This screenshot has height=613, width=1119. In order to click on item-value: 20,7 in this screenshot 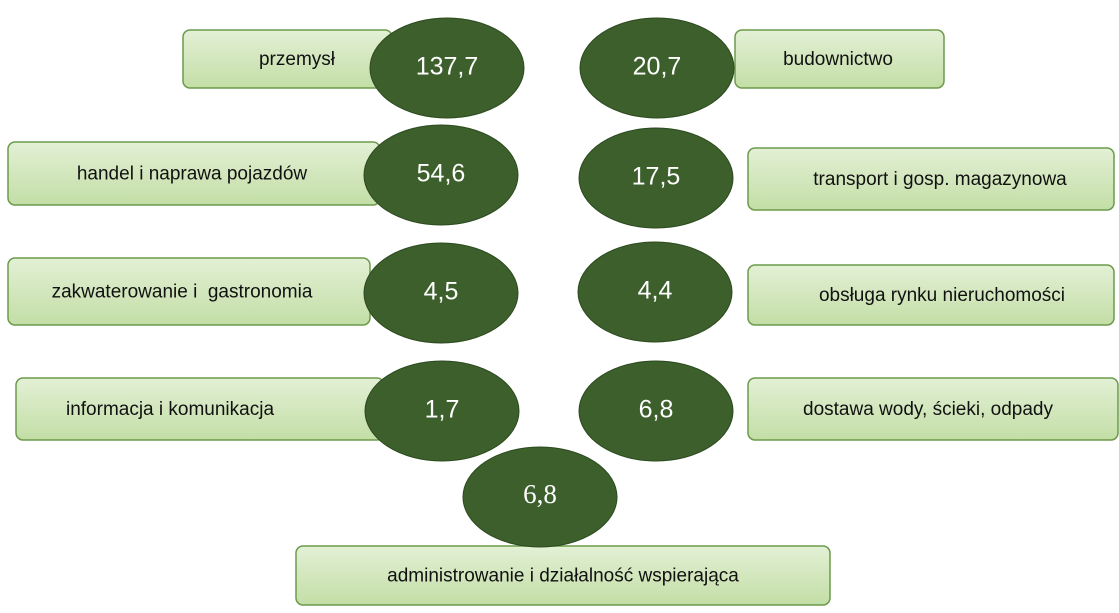, I will do `click(657, 67)`.